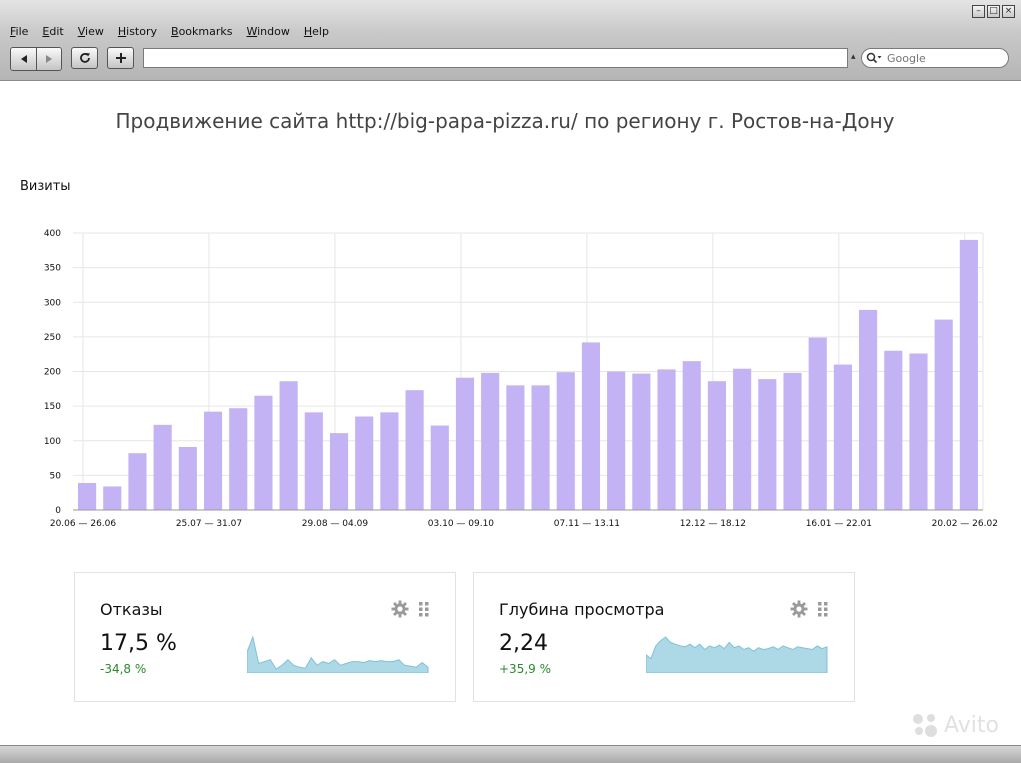 Image resolution: width=1021 pixels, height=763 pixels. Describe the element at coordinates (58, 511) in the screenshot. I see `y-tick-label: 0` at that location.